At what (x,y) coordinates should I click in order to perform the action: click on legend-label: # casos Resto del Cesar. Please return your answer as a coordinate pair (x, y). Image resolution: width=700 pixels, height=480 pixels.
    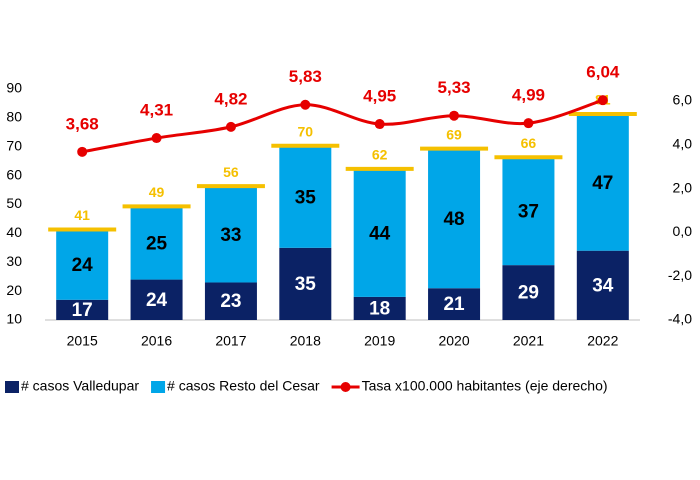
    Looking at the image, I should click on (243, 386).